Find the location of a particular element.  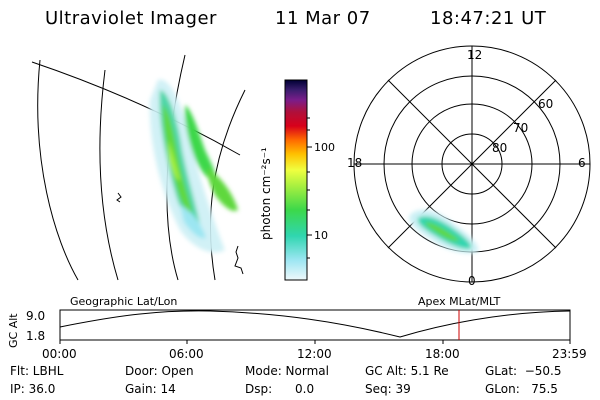

status-mode: Mode: Normal is located at coordinates (287, 371).